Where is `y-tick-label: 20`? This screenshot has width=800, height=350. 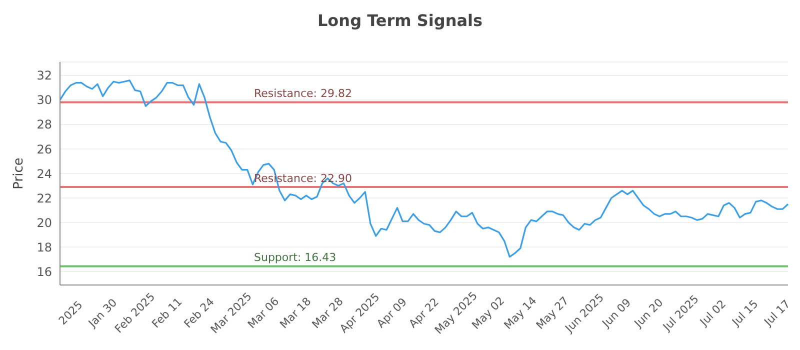 y-tick-label: 20 is located at coordinates (44, 223).